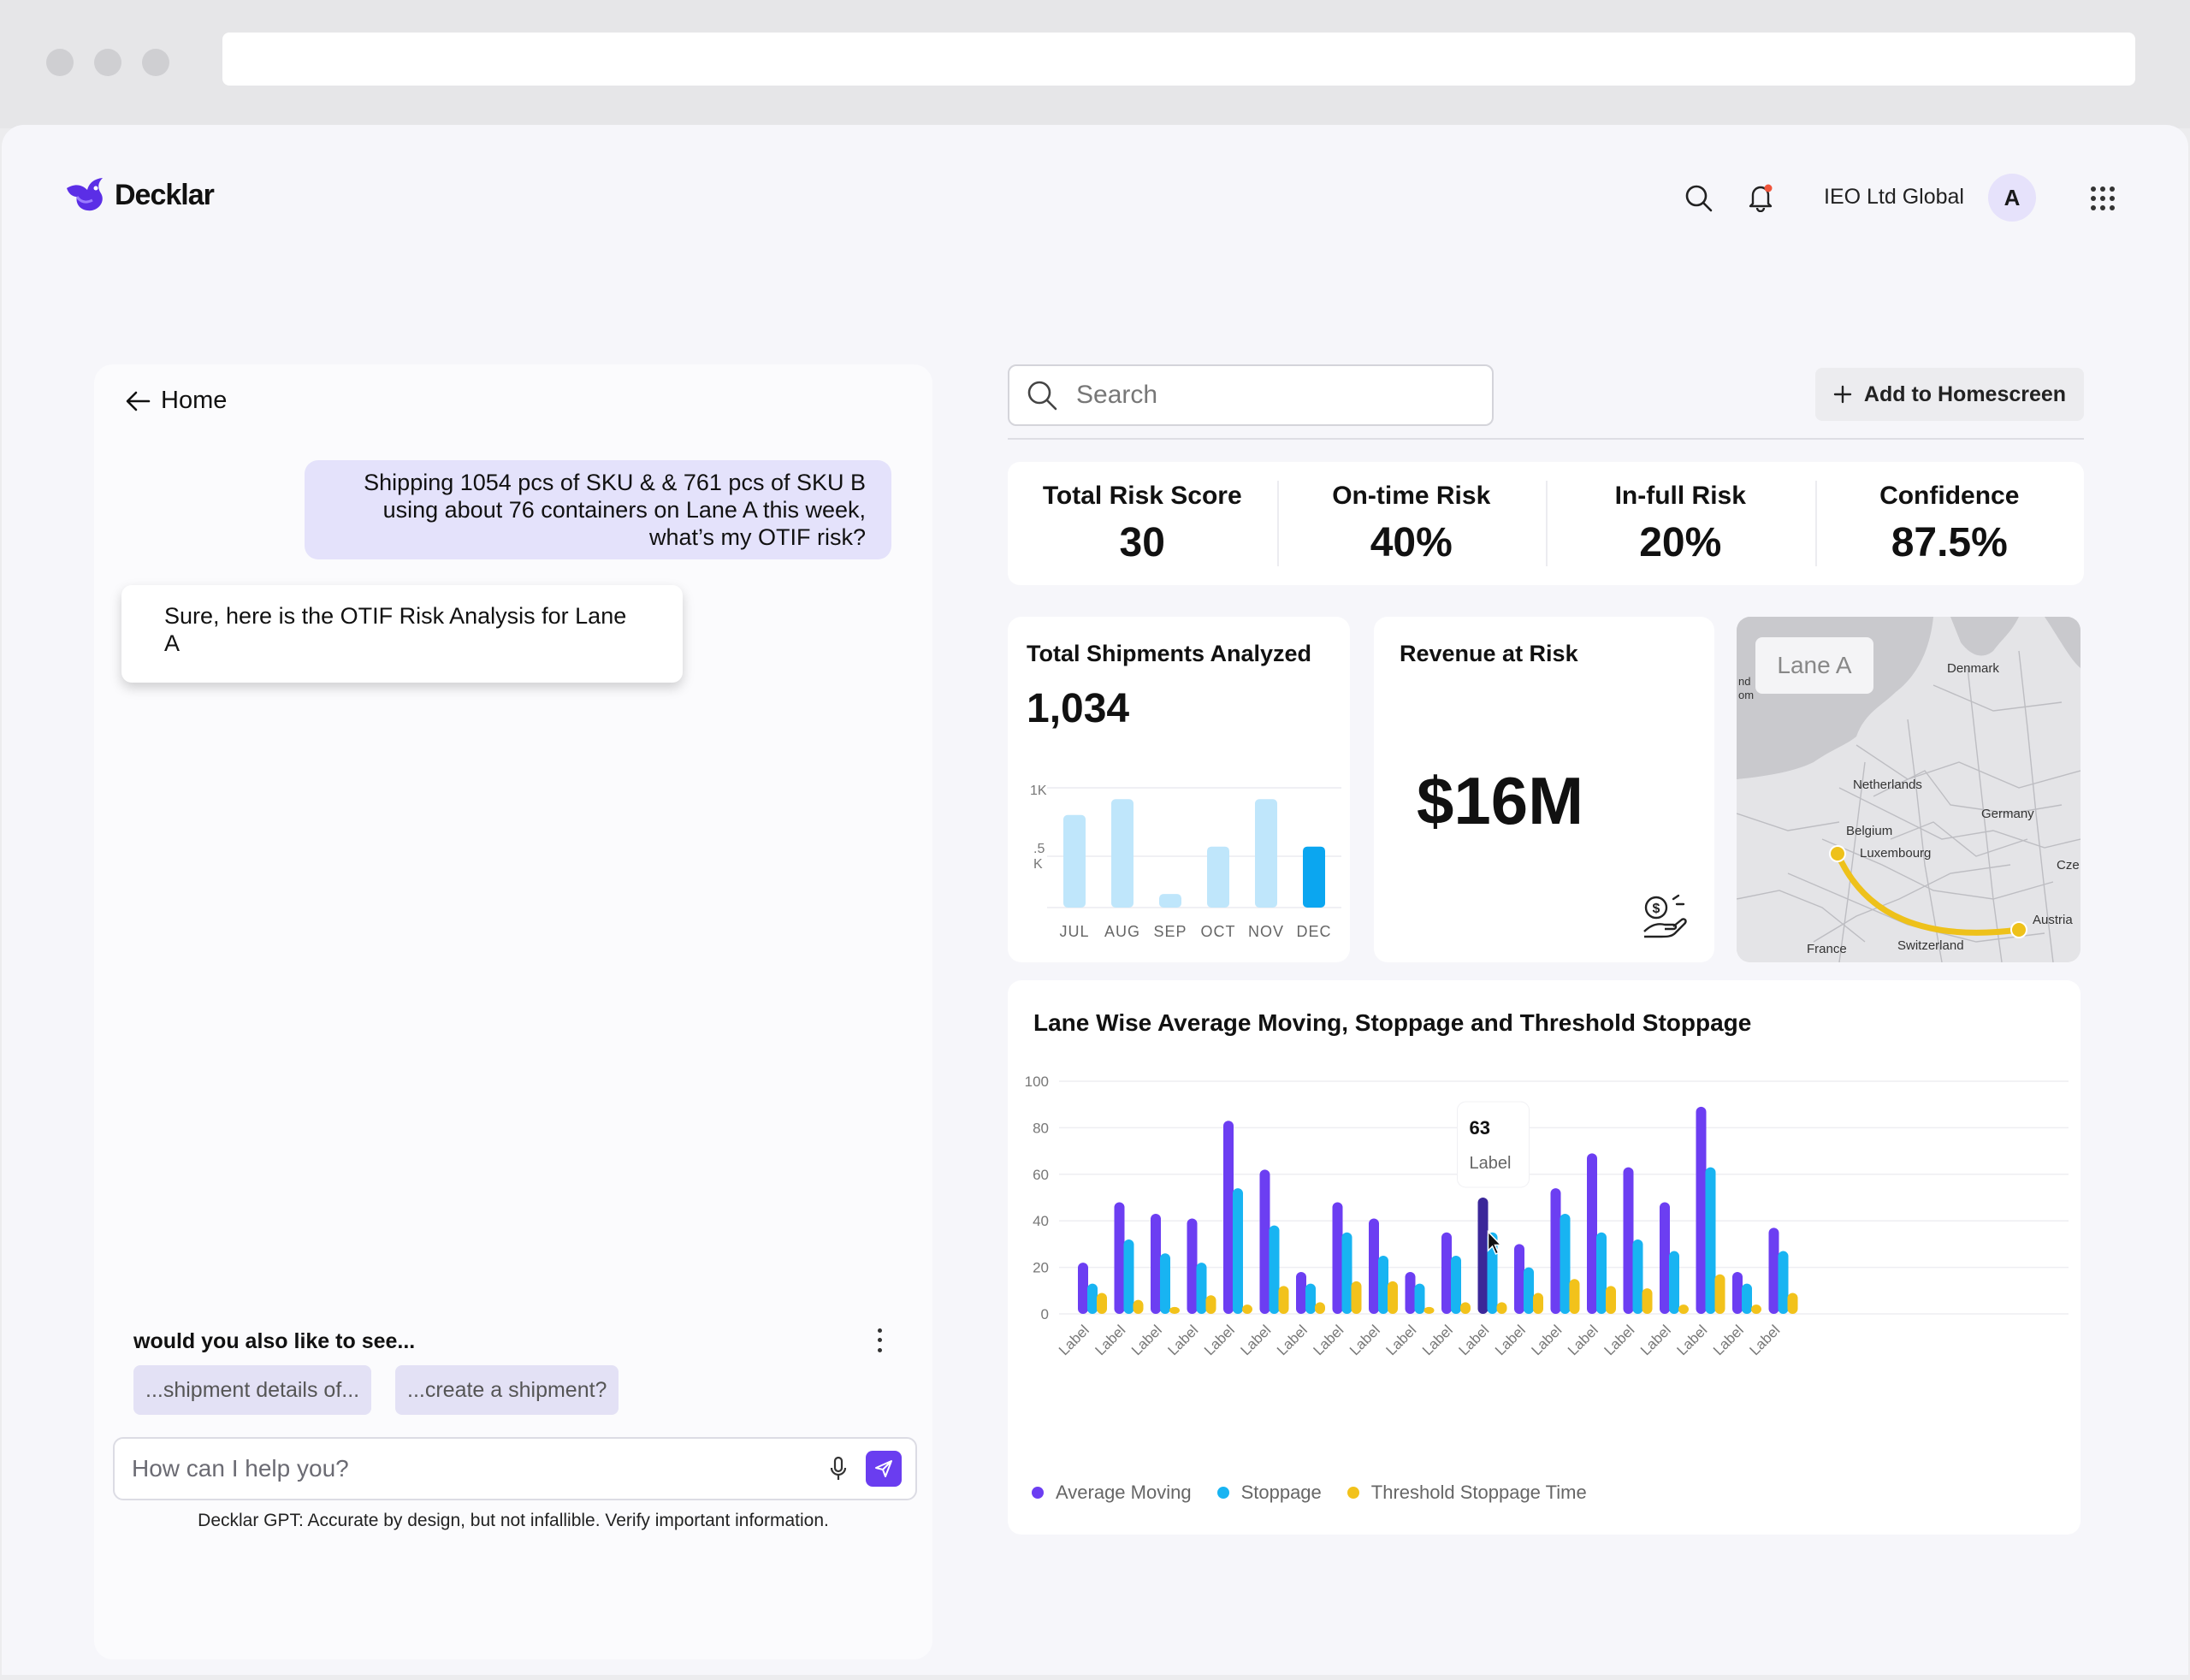 The height and width of the screenshot is (1680, 2190). Describe the element at coordinates (1699, 199) in the screenshot. I see `search-icon` at that location.